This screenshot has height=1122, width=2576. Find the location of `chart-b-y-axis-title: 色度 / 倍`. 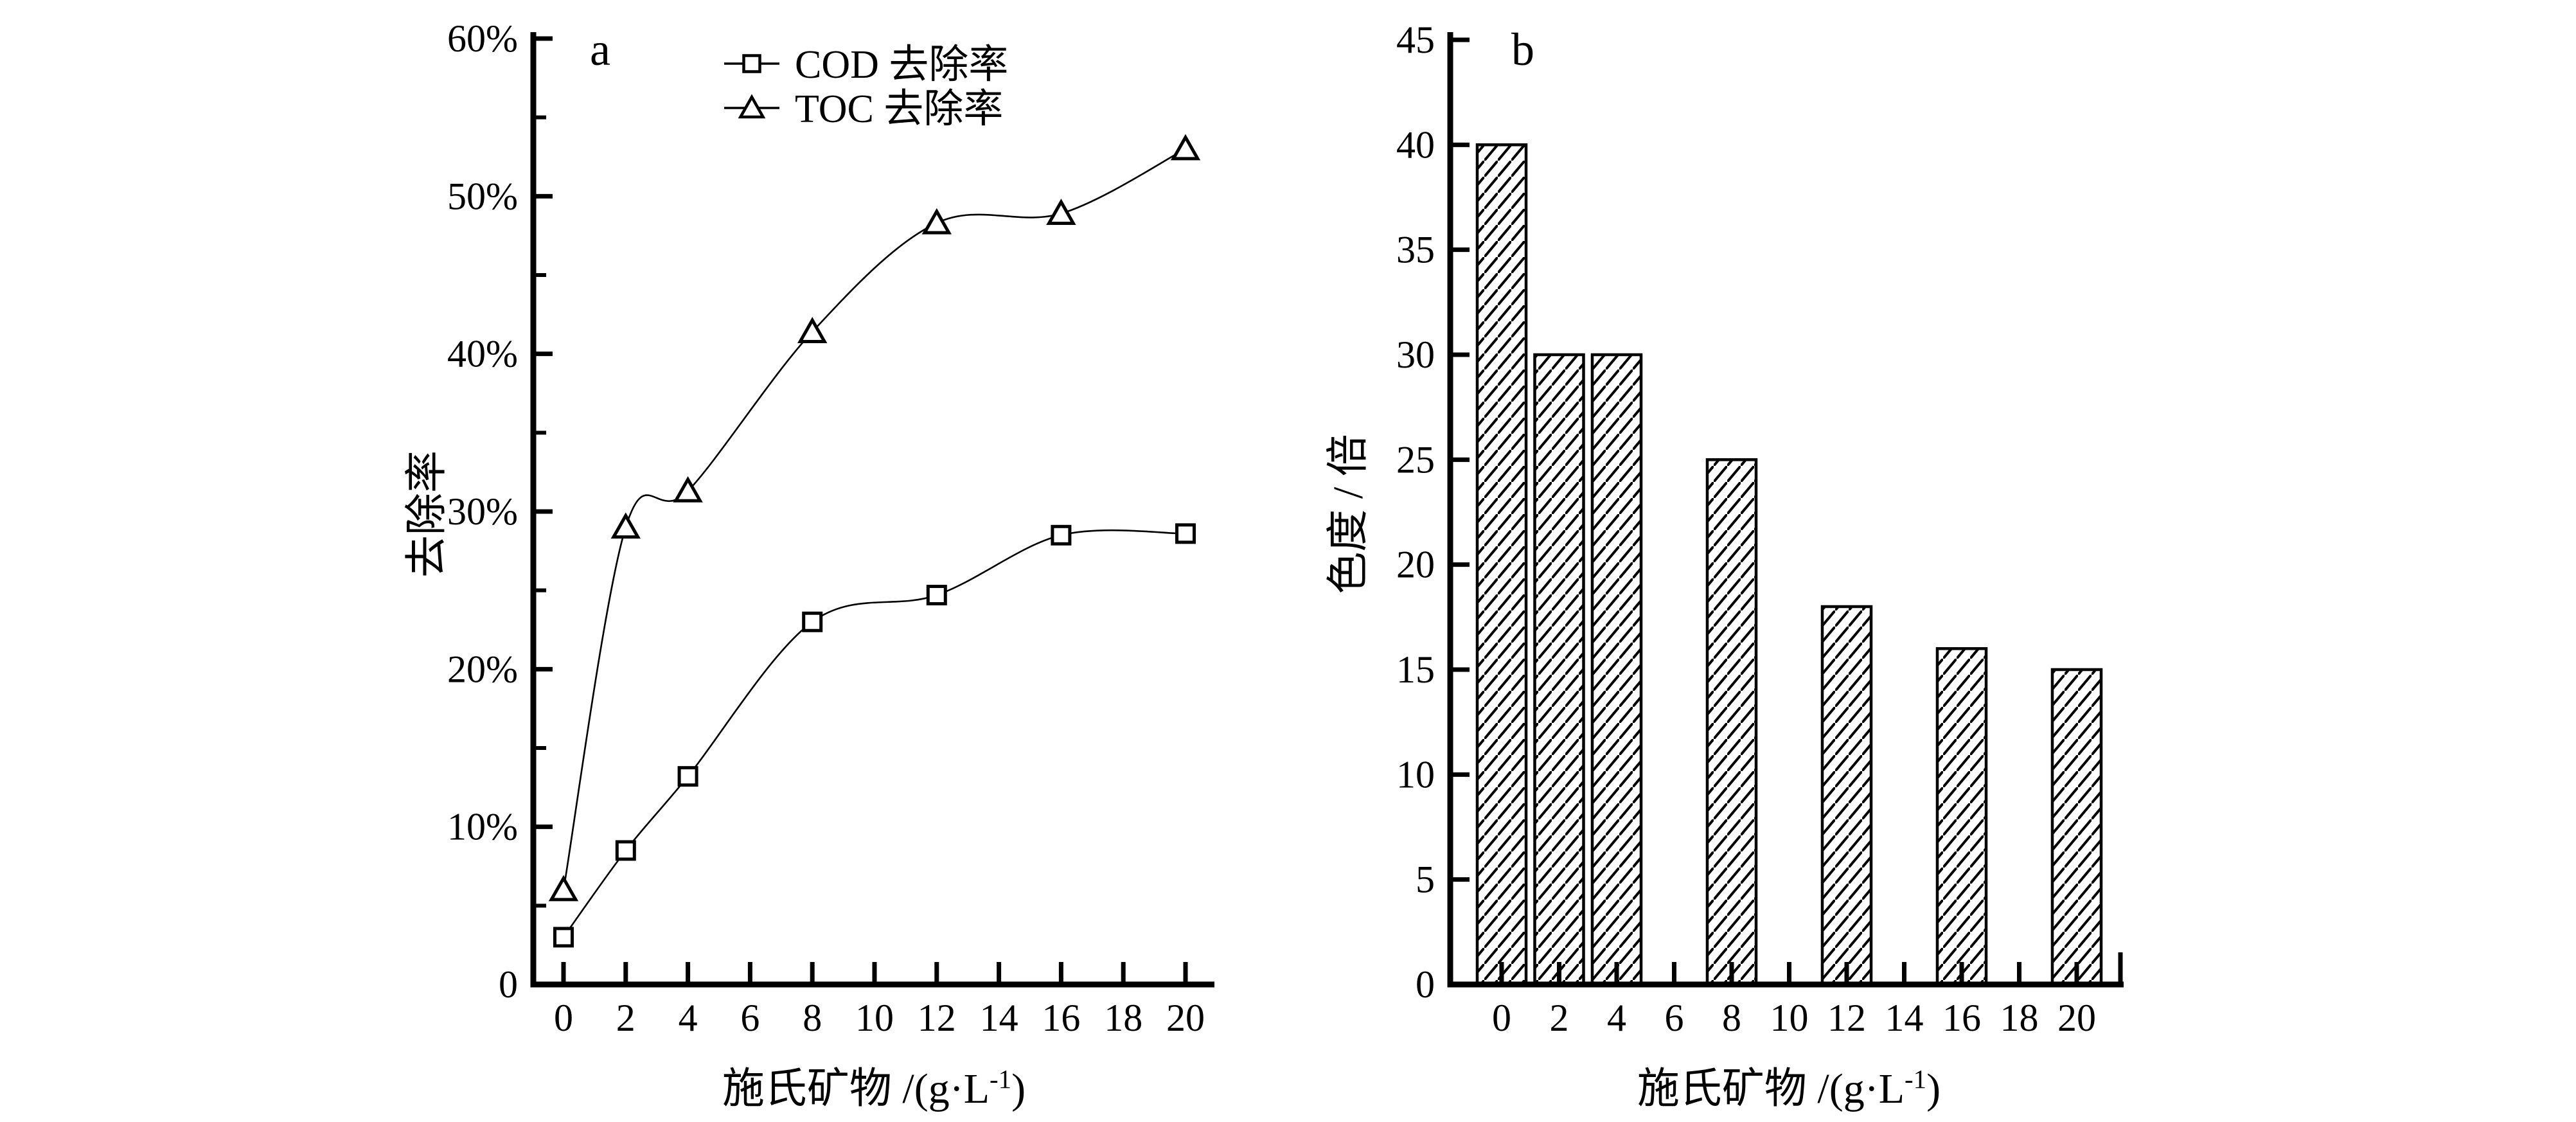

chart-b-y-axis-title: 色度 / 倍 is located at coordinates (1349, 514).